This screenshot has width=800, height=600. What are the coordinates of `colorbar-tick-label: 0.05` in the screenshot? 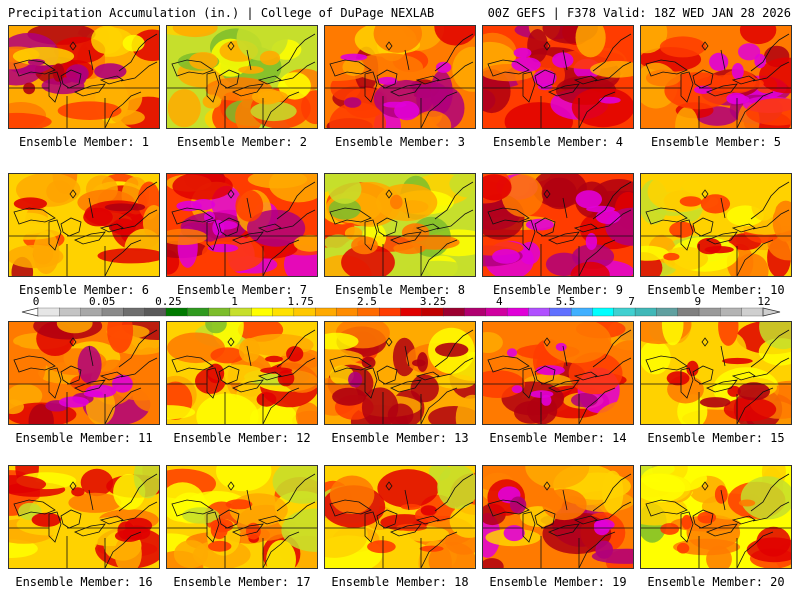 It's located at (102, 301).